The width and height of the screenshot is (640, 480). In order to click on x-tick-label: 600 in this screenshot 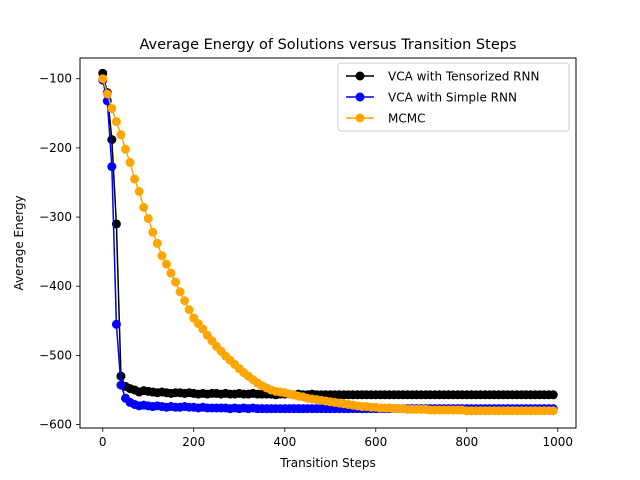, I will do `click(375, 442)`.